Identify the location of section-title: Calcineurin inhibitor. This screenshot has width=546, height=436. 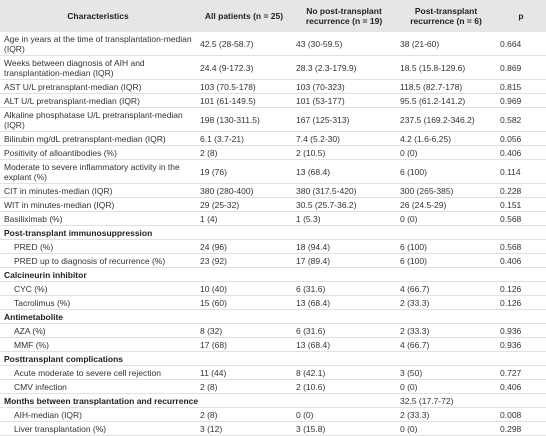
(273, 274).